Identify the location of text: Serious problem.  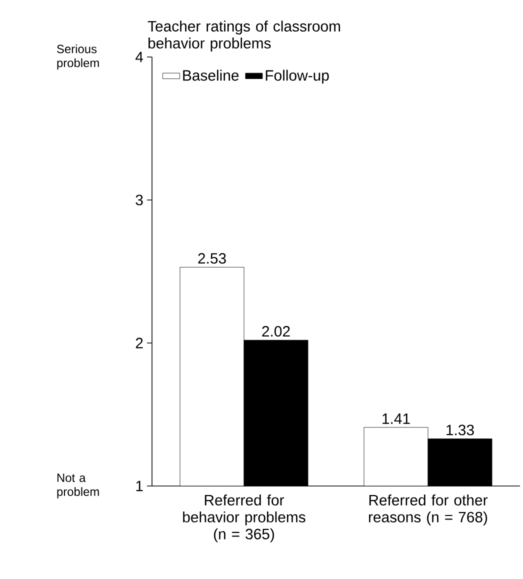
(78, 57).